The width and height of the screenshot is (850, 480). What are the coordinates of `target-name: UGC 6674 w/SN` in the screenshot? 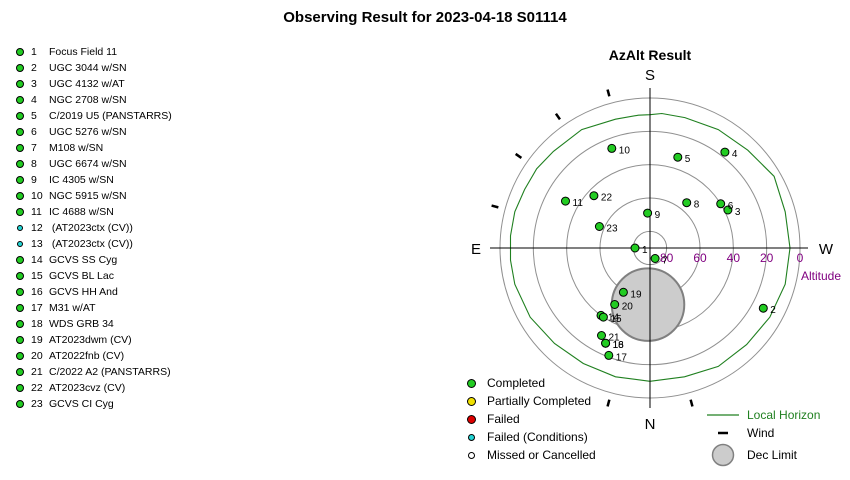 It's located at (88, 164).